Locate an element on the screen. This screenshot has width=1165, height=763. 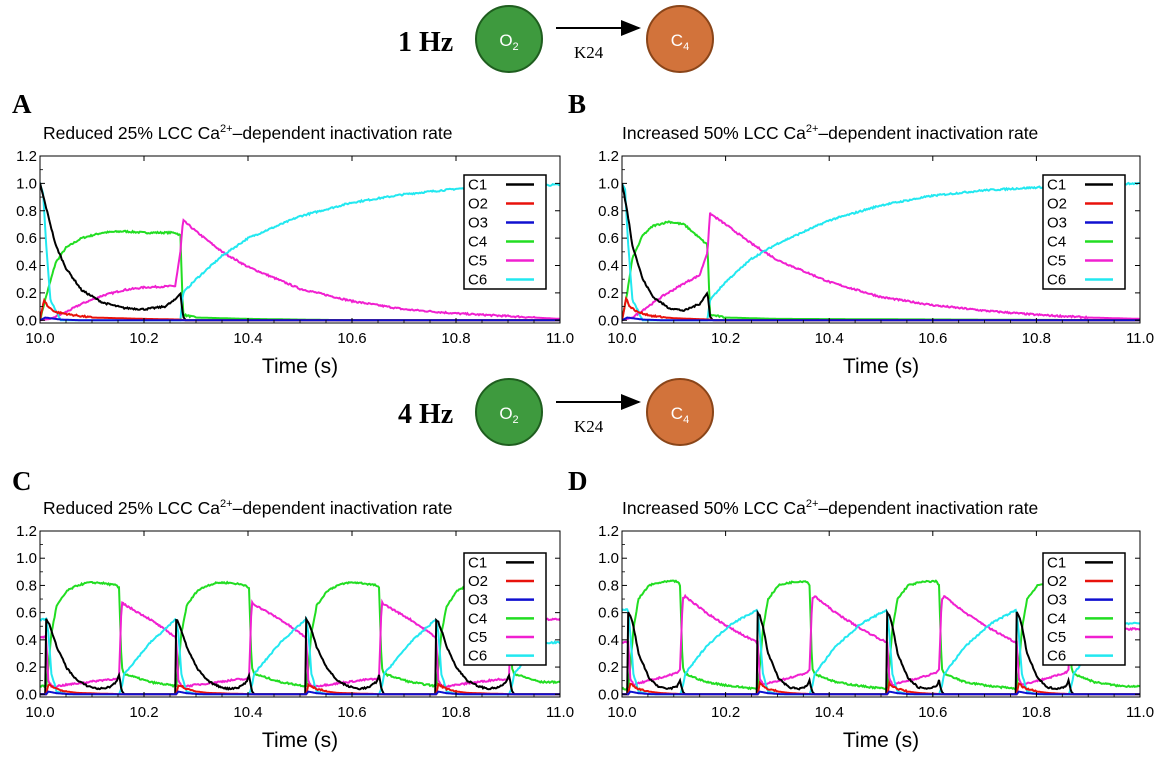
series-line-o2 is located at coordinates (300, 309).